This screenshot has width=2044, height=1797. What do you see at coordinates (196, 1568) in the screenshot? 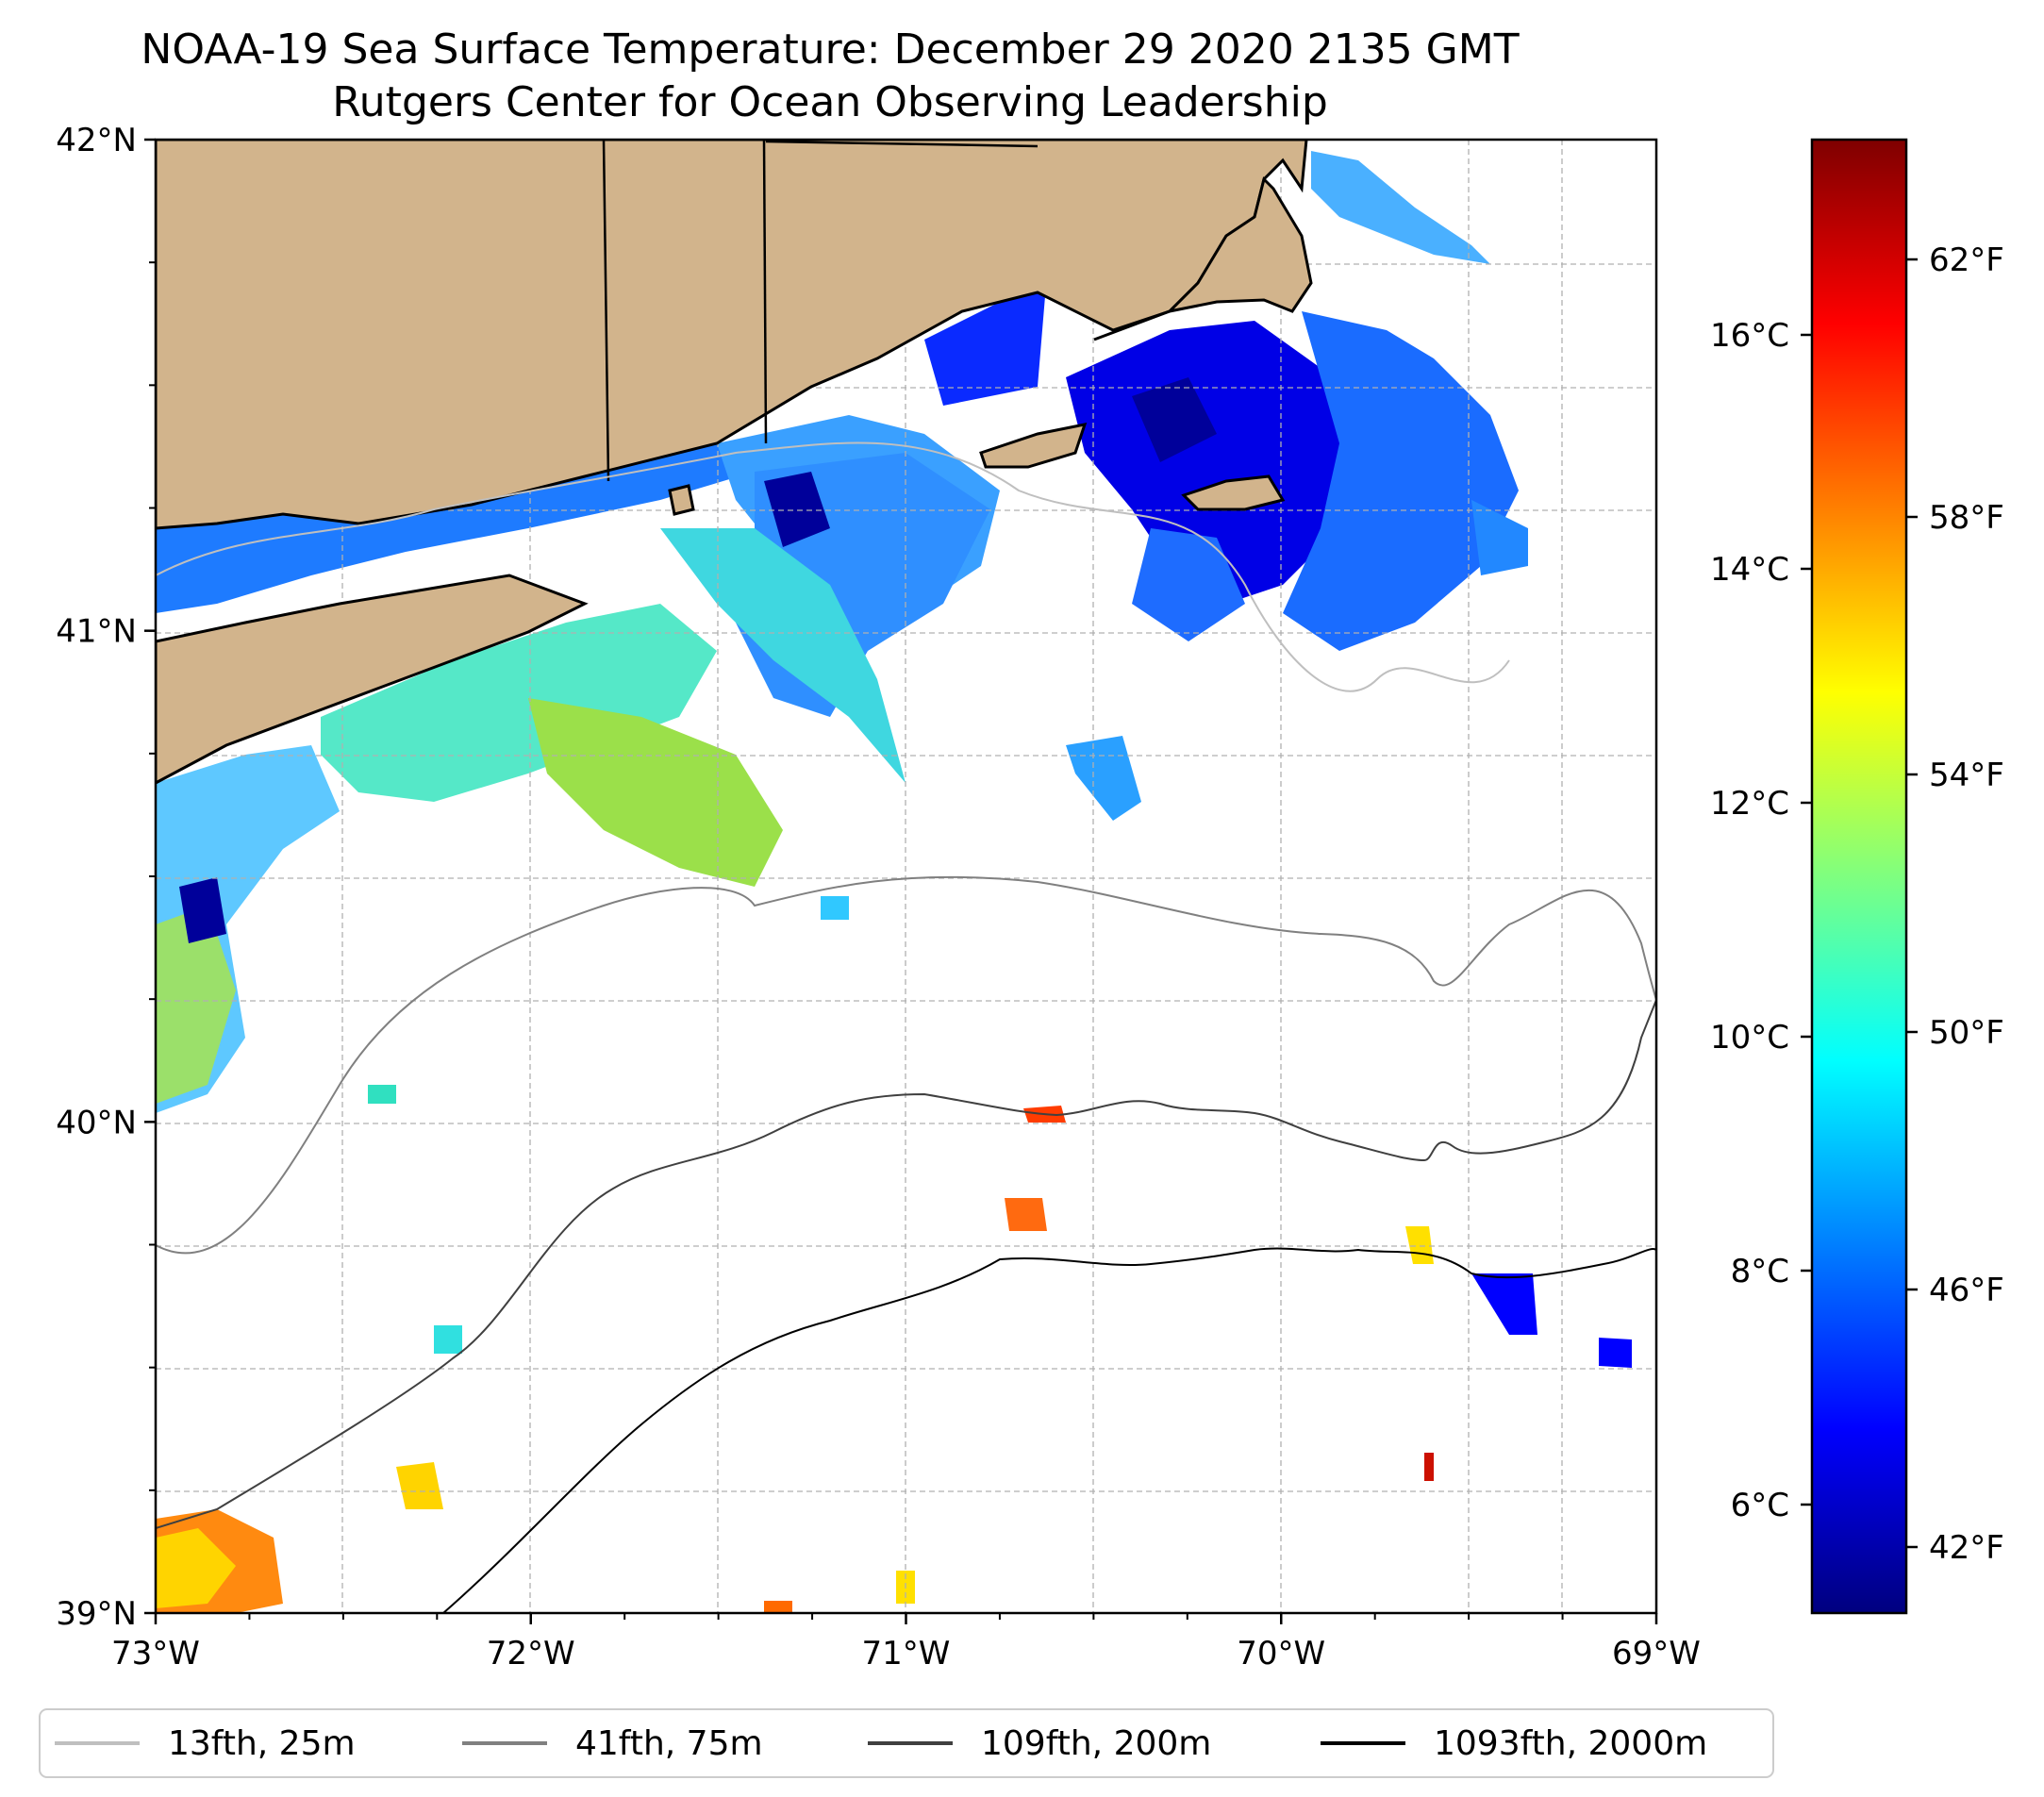
I see `sst-patch-sw-yellow` at bounding box center [196, 1568].